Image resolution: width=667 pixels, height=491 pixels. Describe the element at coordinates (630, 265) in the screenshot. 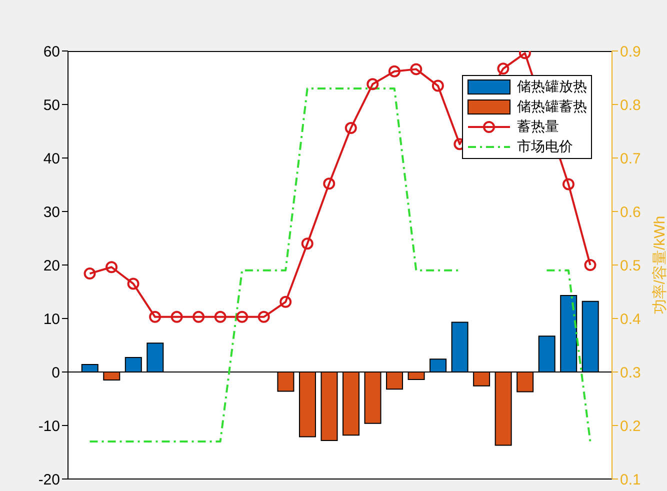

I see `y2-tick-label: 0.5` at that location.